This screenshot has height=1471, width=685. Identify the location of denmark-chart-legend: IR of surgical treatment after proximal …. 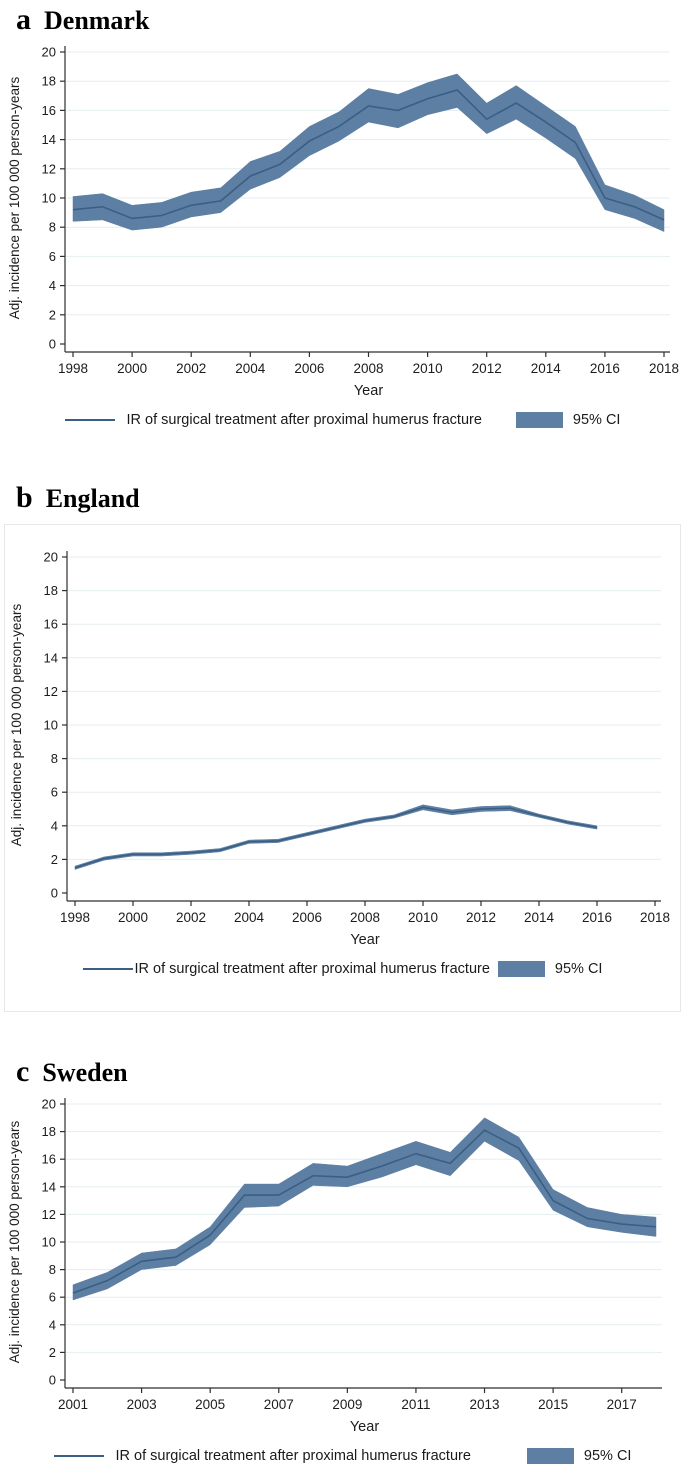
(342, 420).